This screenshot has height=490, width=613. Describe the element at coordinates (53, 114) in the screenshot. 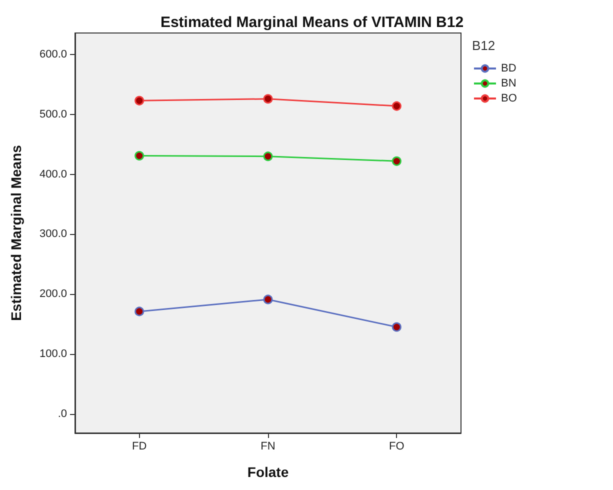

I see `y-tick-label: 500.0` at that location.